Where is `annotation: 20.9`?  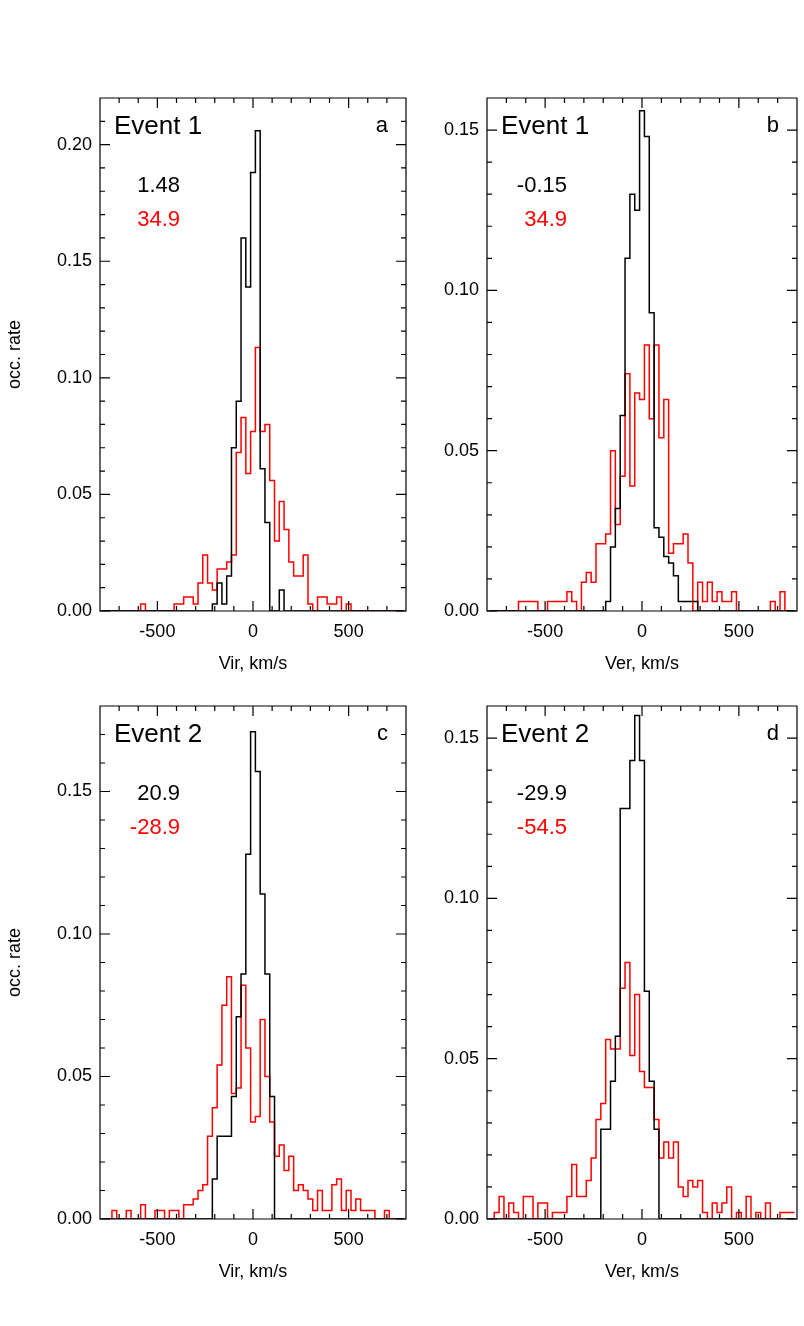 annotation: 20.9 is located at coordinates (158, 792).